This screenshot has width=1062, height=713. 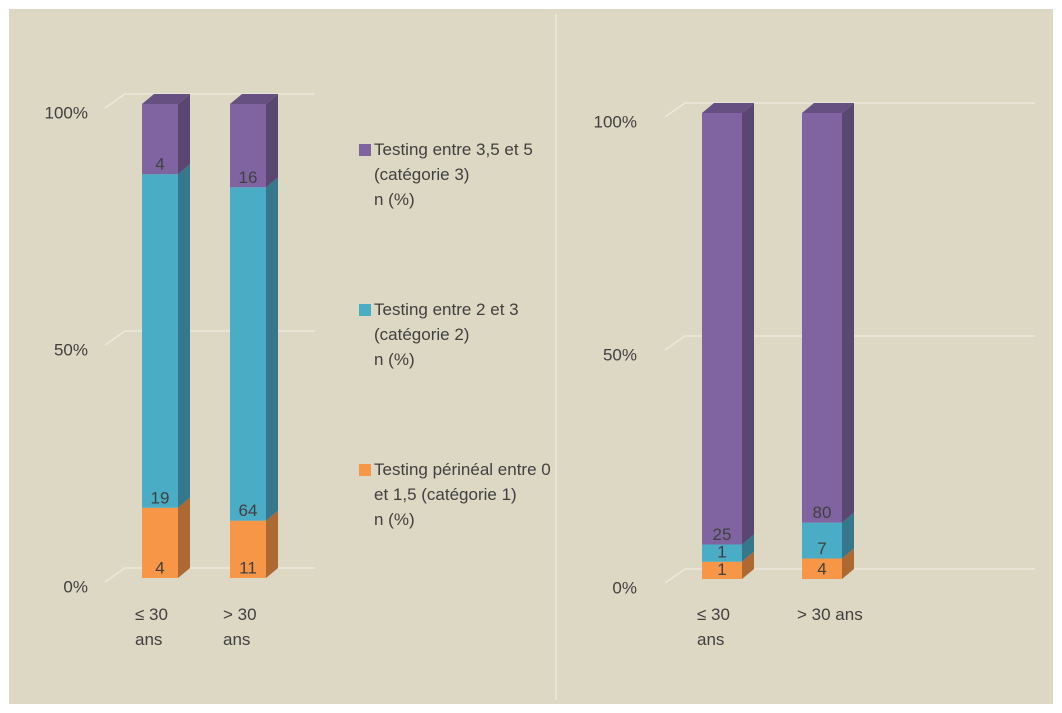 What do you see at coordinates (446, 334) in the screenshot?
I see `legend-label: Testing entre 2 et 3 (catégorie 2) n (%)` at bounding box center [446, 334].